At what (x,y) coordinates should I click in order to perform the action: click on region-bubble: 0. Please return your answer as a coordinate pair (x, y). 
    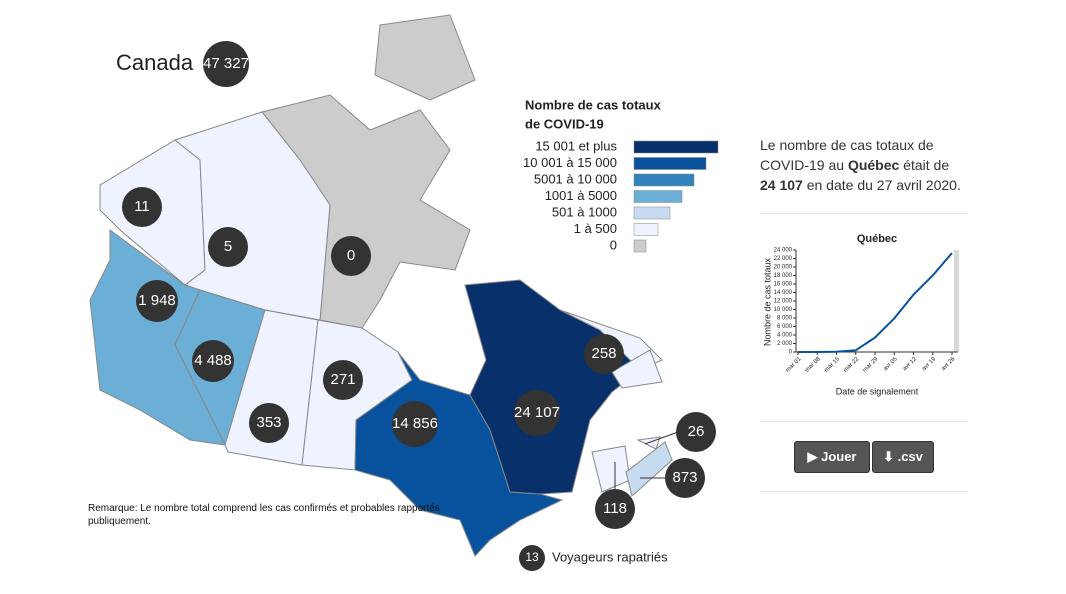
    Looking at the image, I should click on (351, 256).